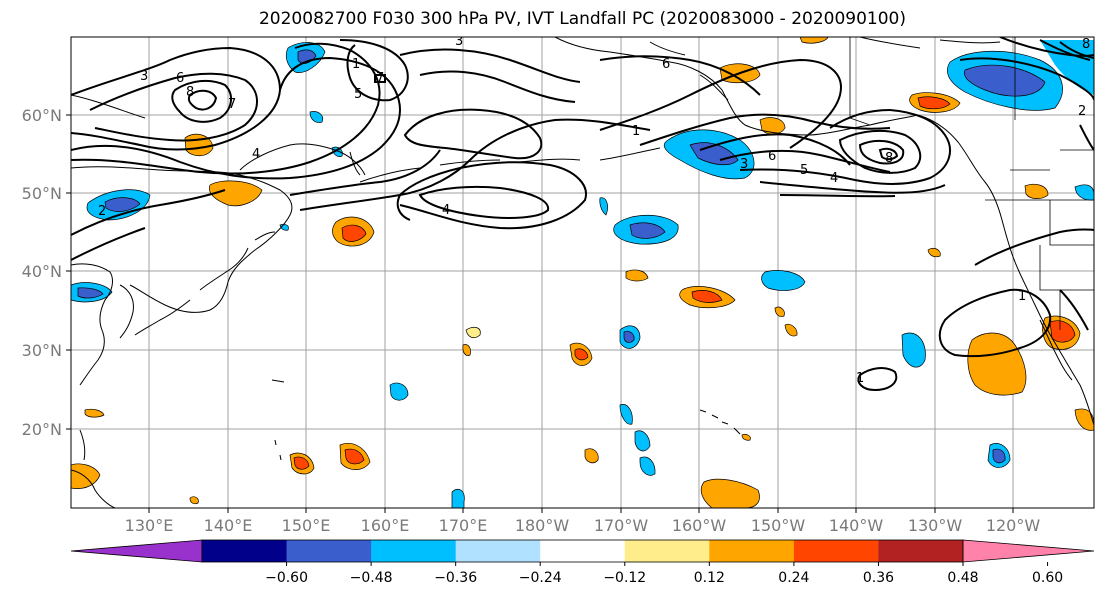 The image size is (1105, 601). What do you see at coordinates (286, 578) in the screenshot?
I see `colorbar-label: −0.60` at bounding box center [286, 578].